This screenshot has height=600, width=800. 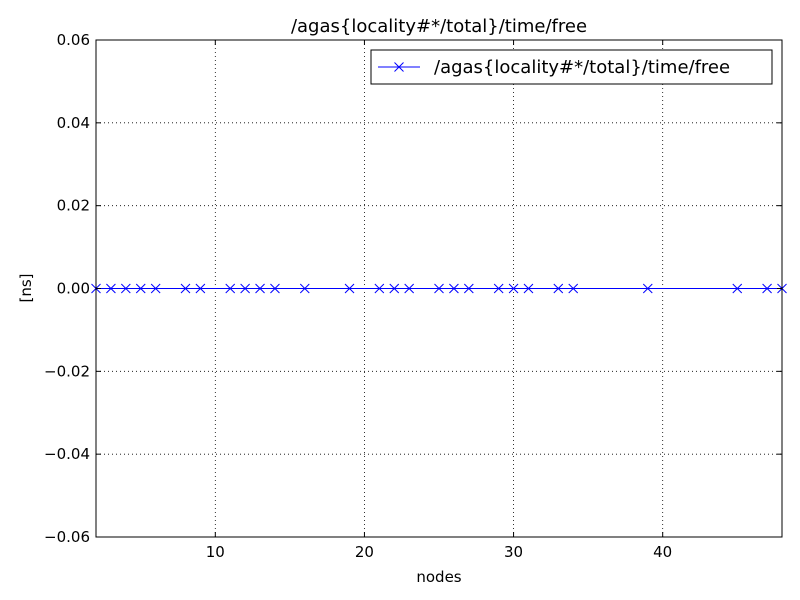 What do you see at coordinates (73, 206) in the screenshot?
I see `y-tick-label: 0.02` at bounding box center [73, 206].